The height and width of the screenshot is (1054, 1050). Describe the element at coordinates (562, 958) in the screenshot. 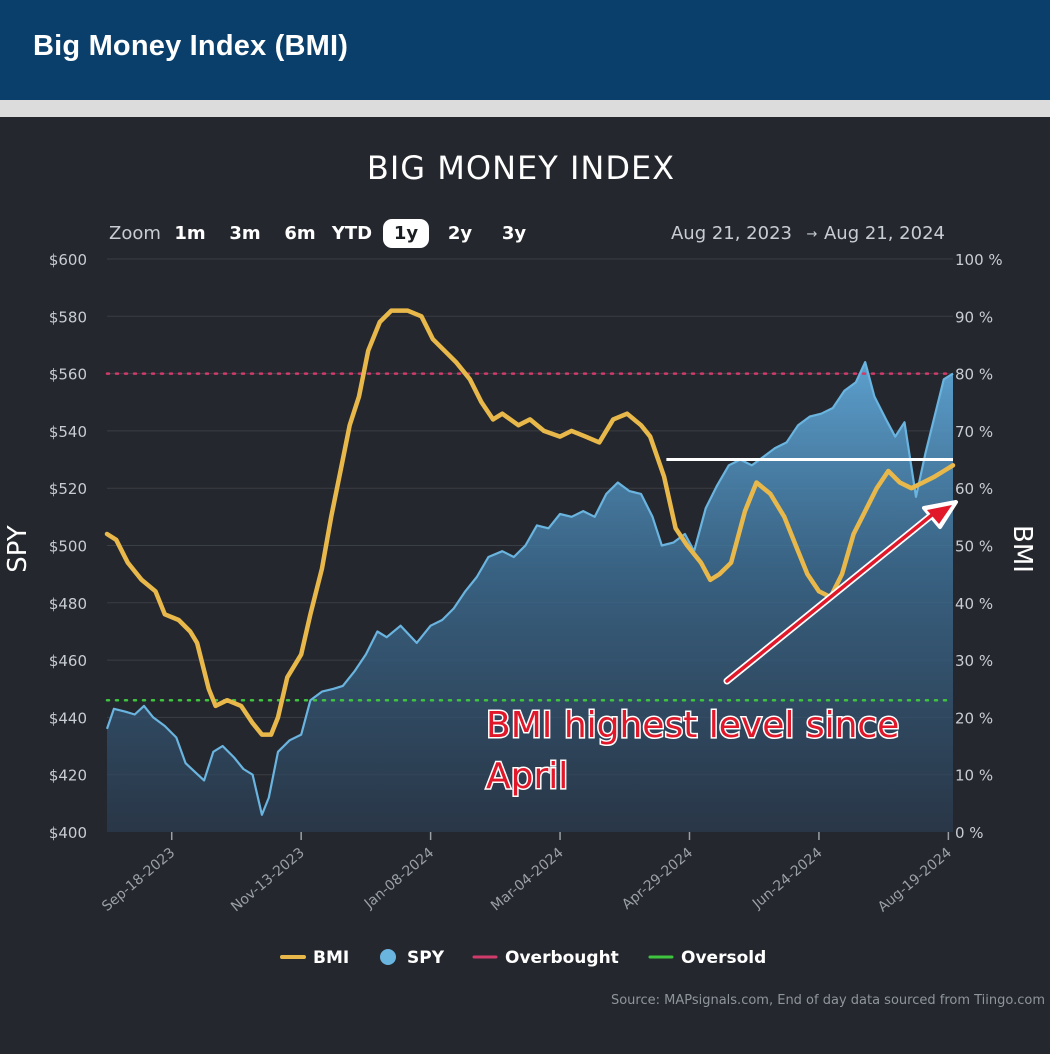

I see `legend-label: Overbought` at that location.